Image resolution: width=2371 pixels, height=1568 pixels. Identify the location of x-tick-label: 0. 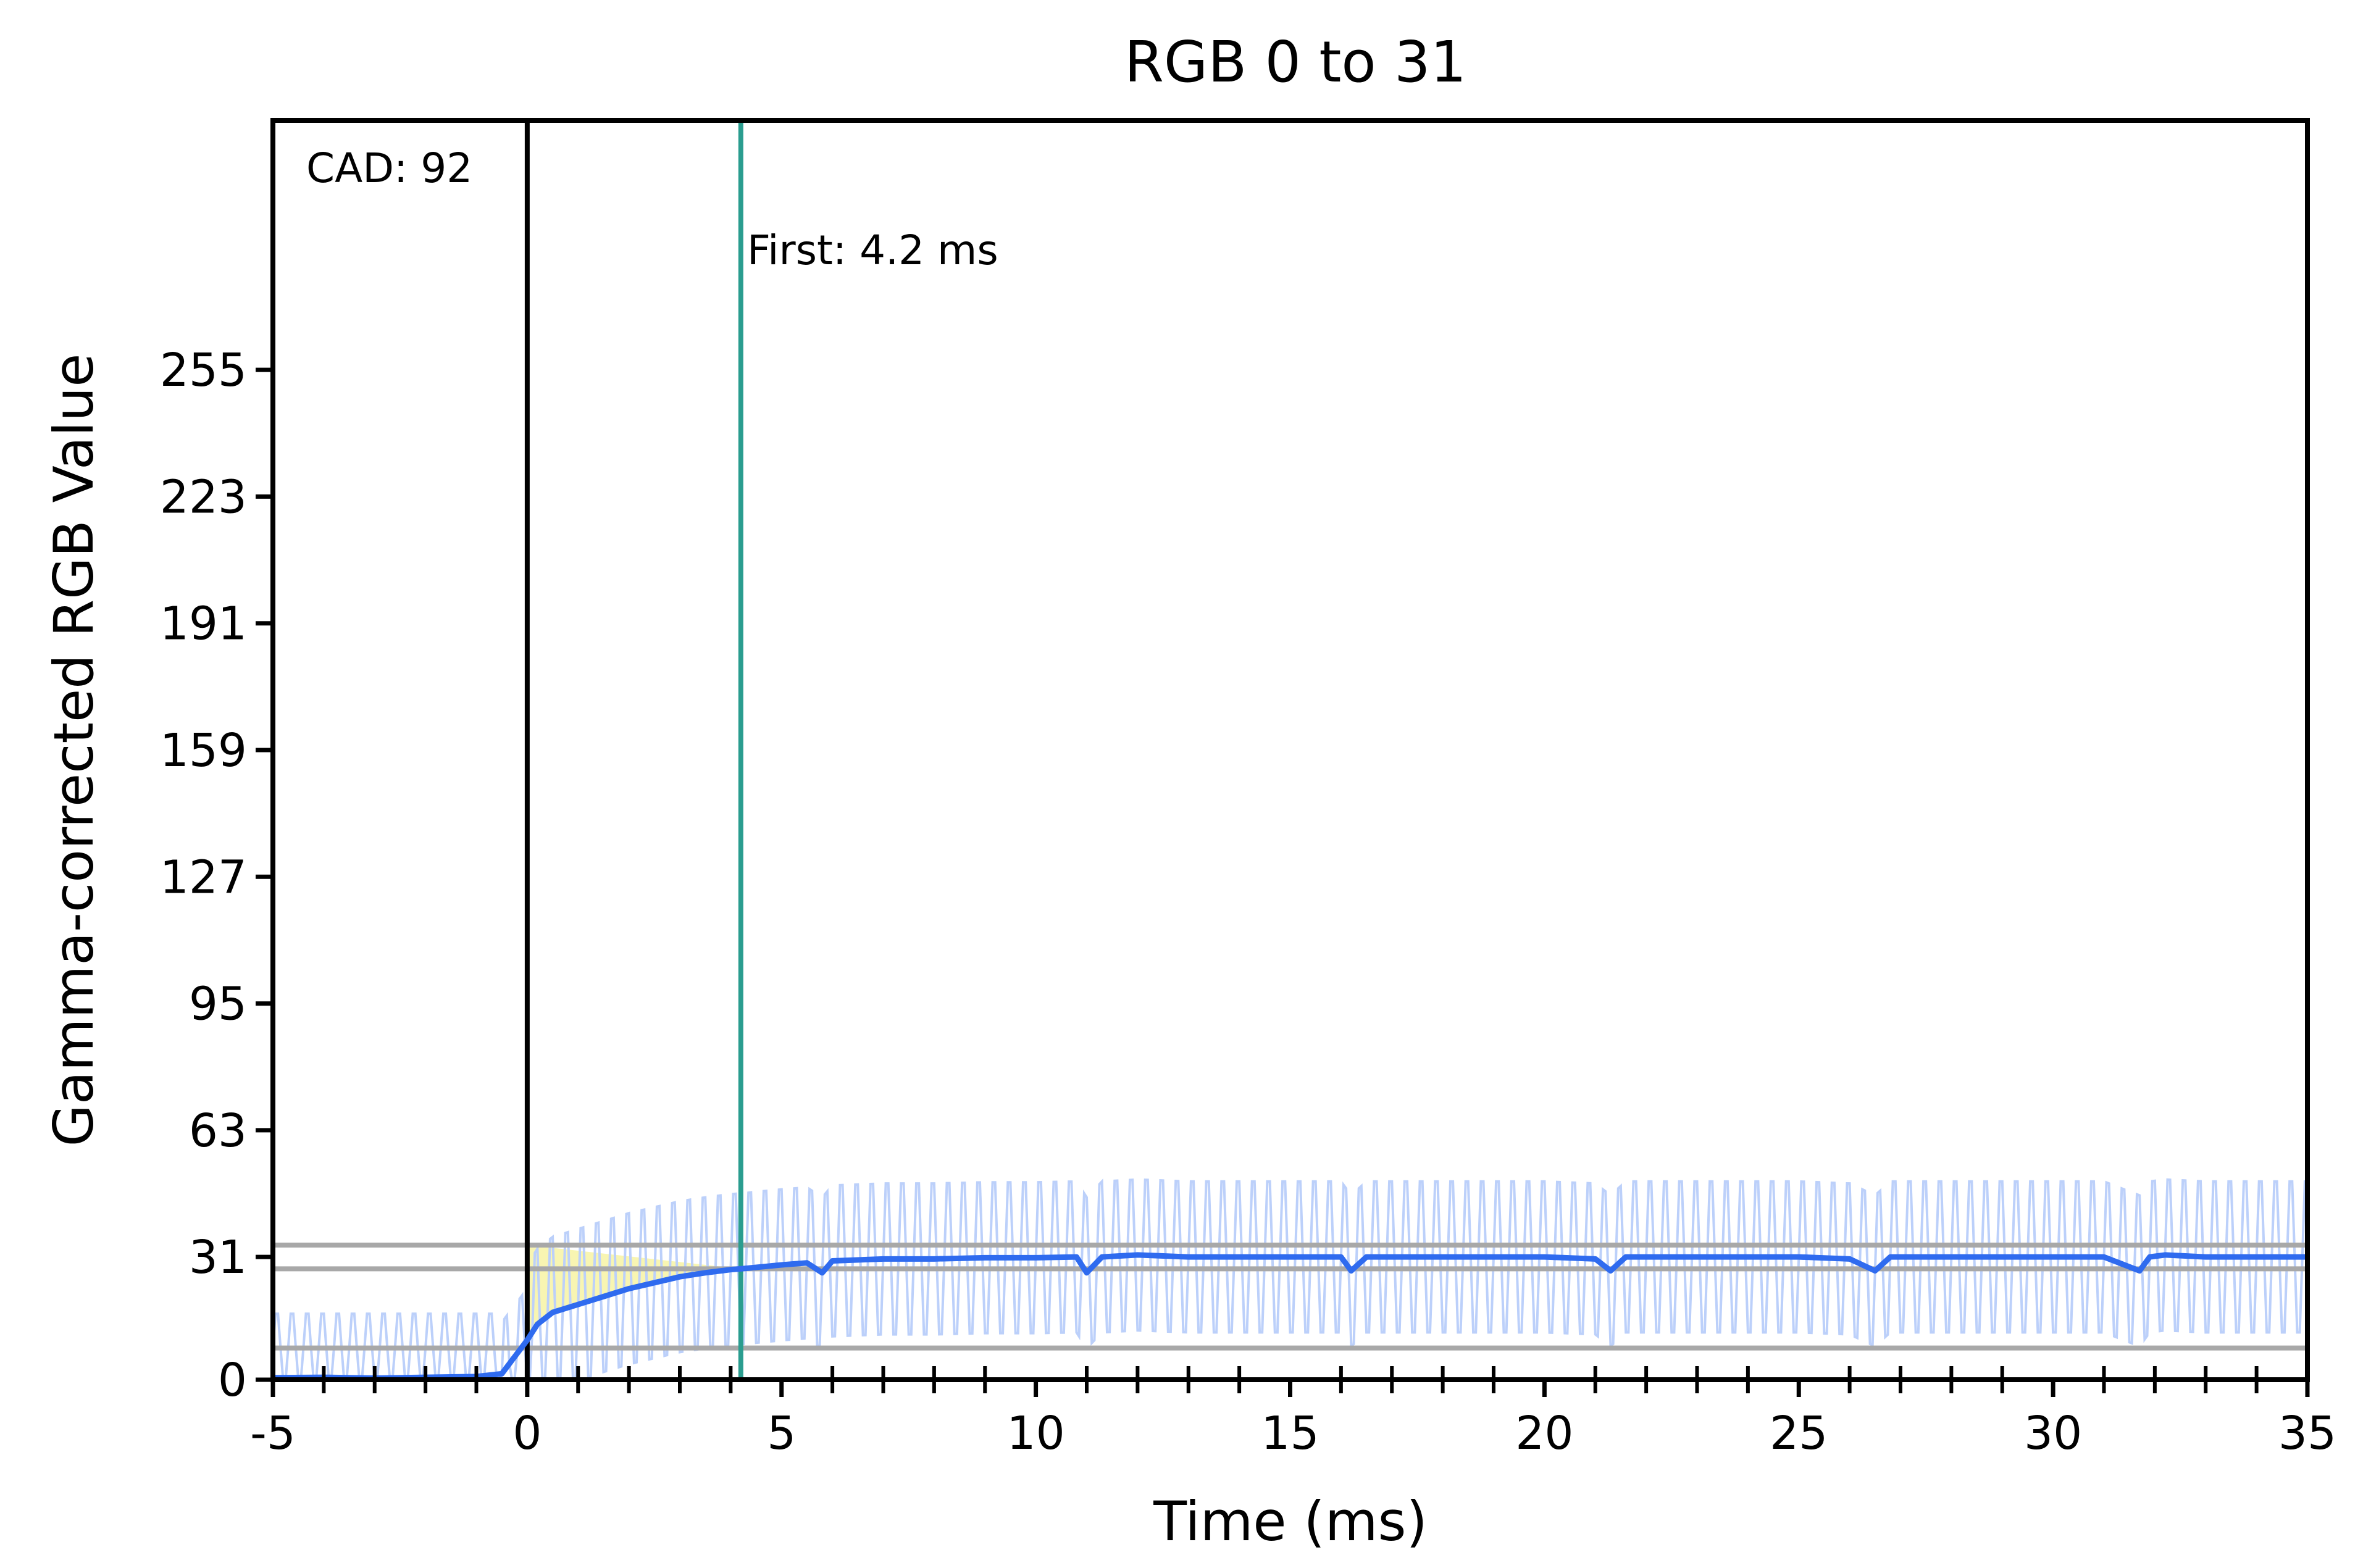
(527, 1433).